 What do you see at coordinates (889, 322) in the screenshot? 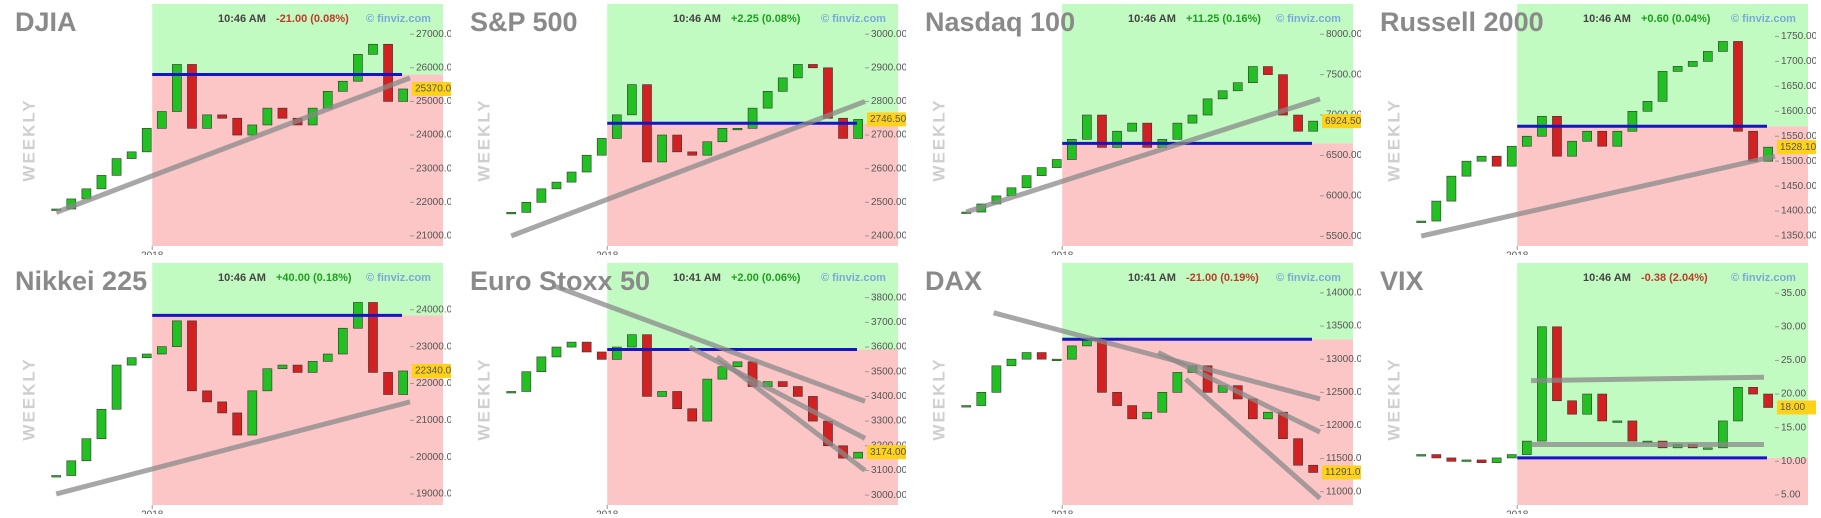
I see `y-tick-label: 3700.00` at bounding box center [889, 322].